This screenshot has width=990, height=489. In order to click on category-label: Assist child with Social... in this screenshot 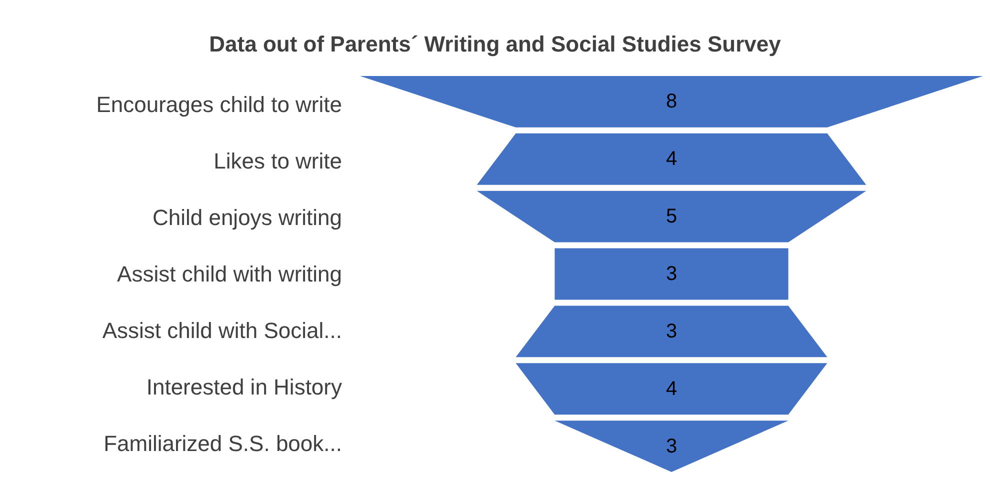, I will do `click(222, 331)`.